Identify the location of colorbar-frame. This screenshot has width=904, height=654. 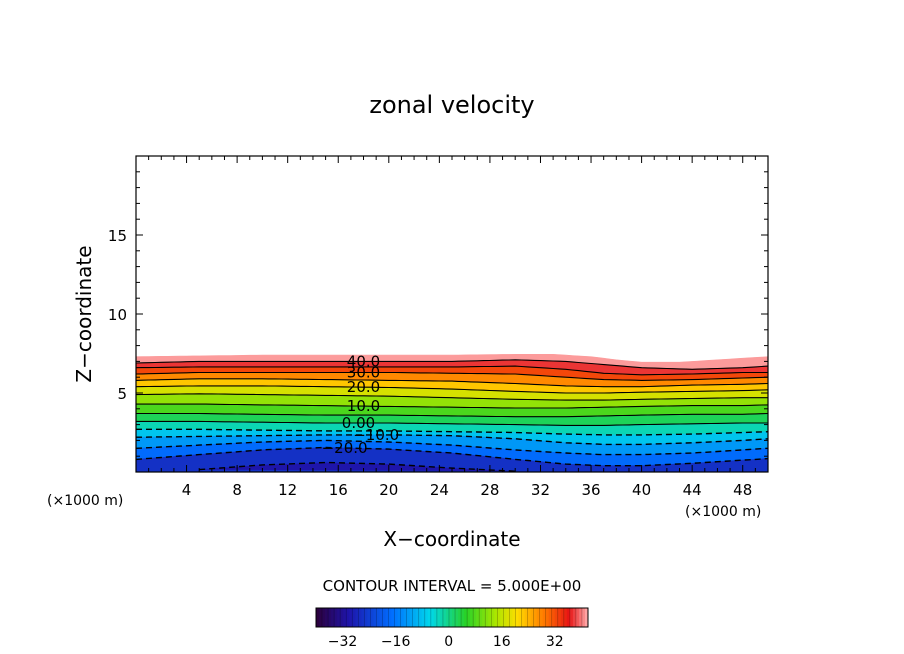
(452, 617).